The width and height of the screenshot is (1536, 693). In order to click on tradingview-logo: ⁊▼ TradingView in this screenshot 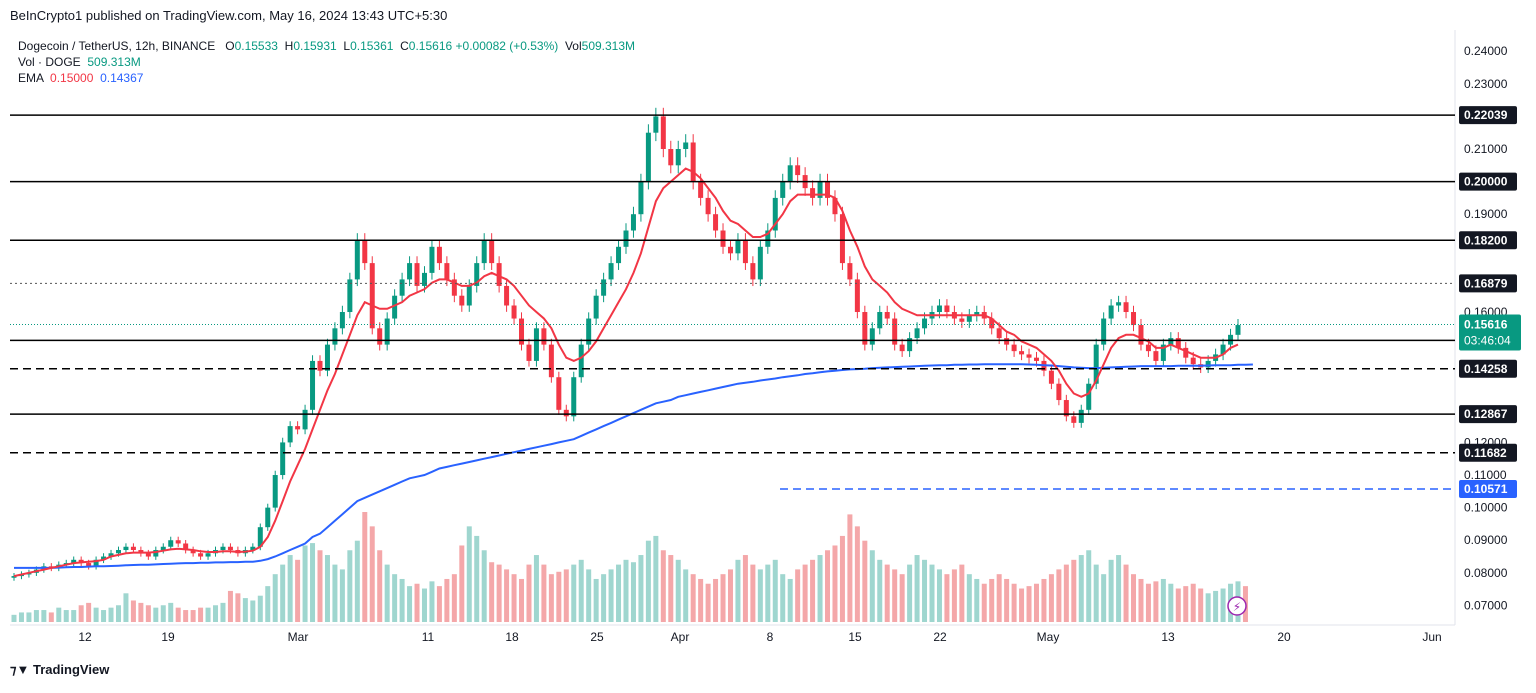, I will do `click(59, 670)`.